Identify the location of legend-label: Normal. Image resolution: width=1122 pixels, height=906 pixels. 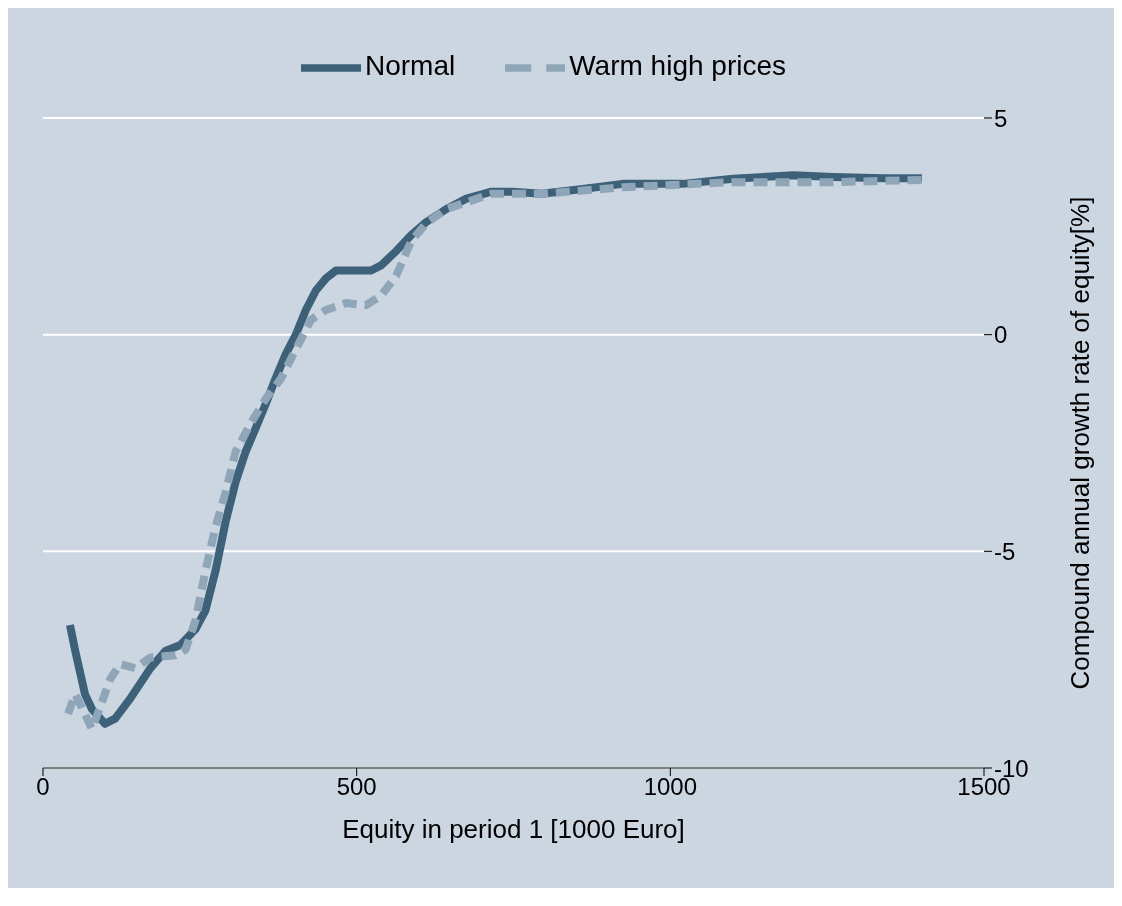
(410, 66).